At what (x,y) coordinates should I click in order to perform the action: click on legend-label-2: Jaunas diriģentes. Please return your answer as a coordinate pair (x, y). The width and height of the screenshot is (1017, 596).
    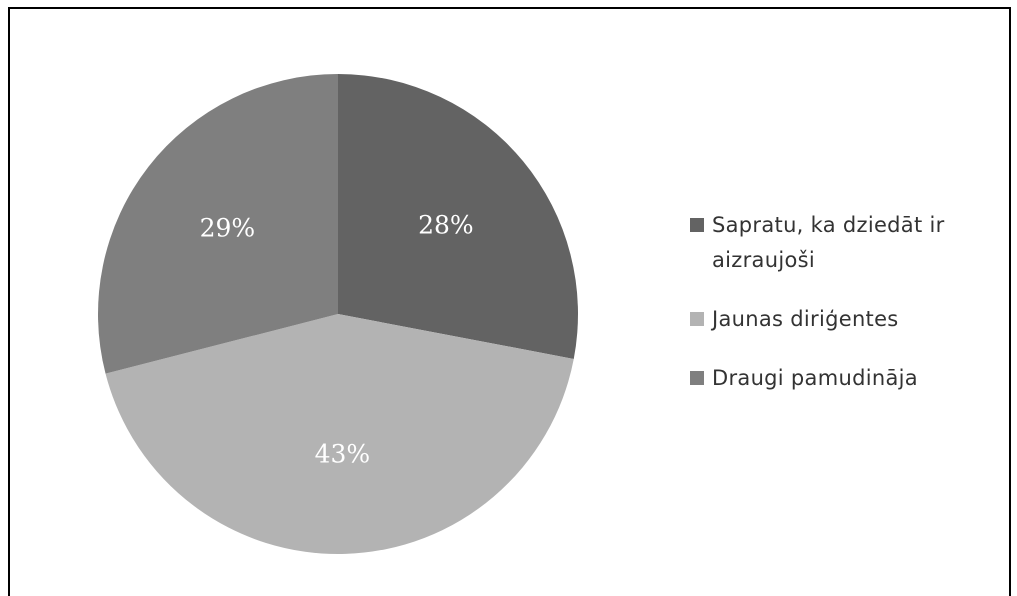
    Looking at the image, I should click on (805, 319).